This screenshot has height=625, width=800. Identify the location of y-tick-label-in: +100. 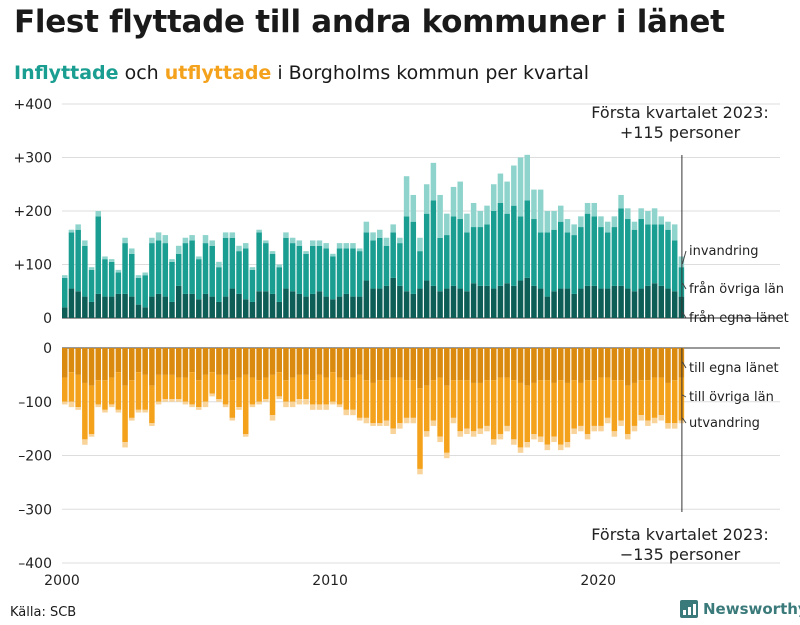
(33, 266).